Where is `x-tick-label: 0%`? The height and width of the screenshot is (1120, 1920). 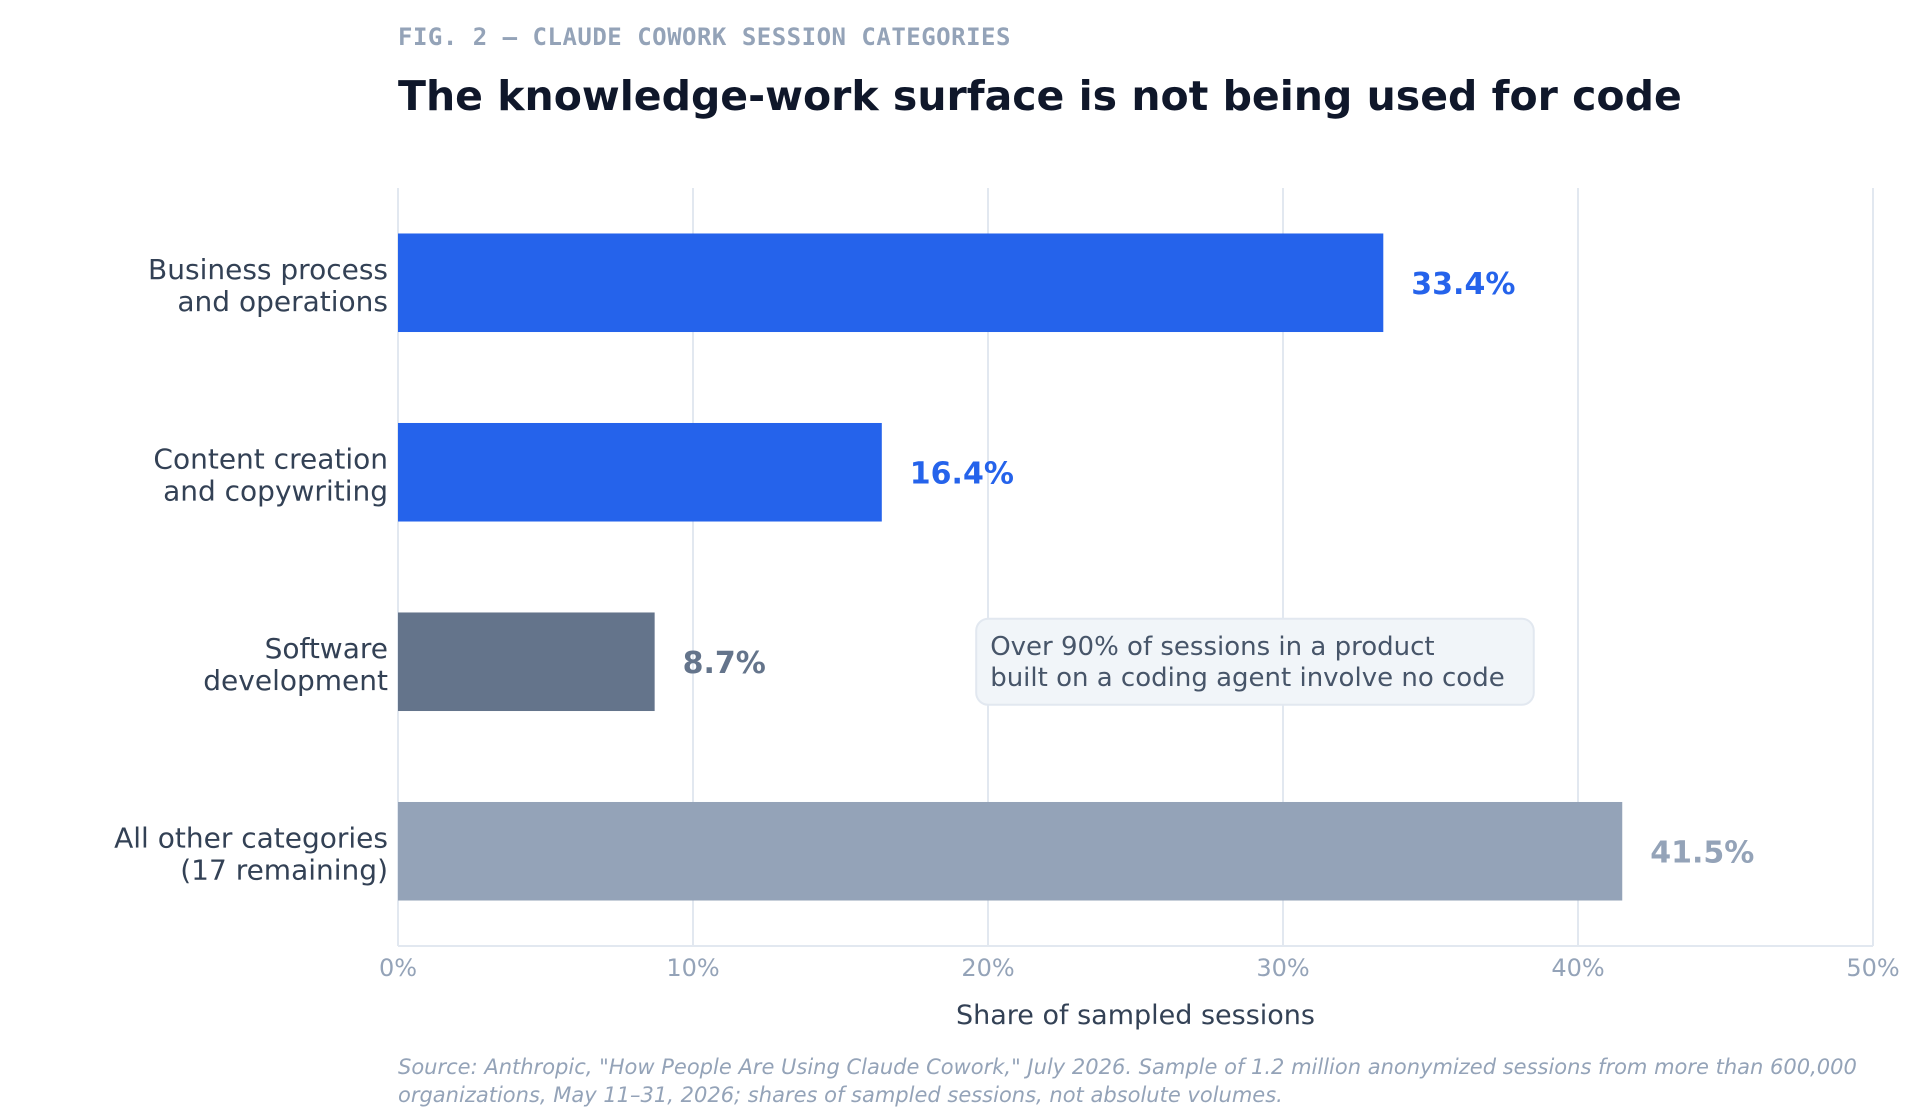 x-tick-label: 0% is located at coordinates (398, 968).